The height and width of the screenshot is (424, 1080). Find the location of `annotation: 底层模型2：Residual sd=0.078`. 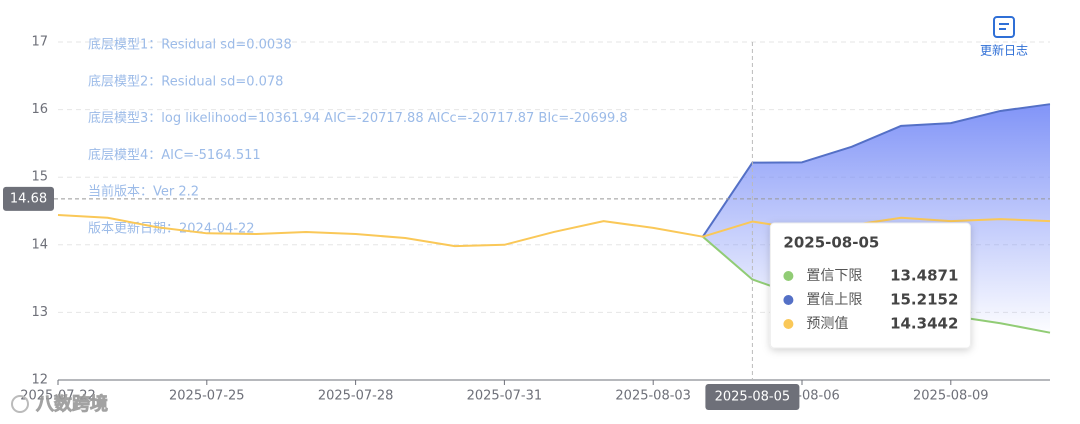

annotation: 底层模型2：Residual sd=0.078 is located at coordinates (185, 81).